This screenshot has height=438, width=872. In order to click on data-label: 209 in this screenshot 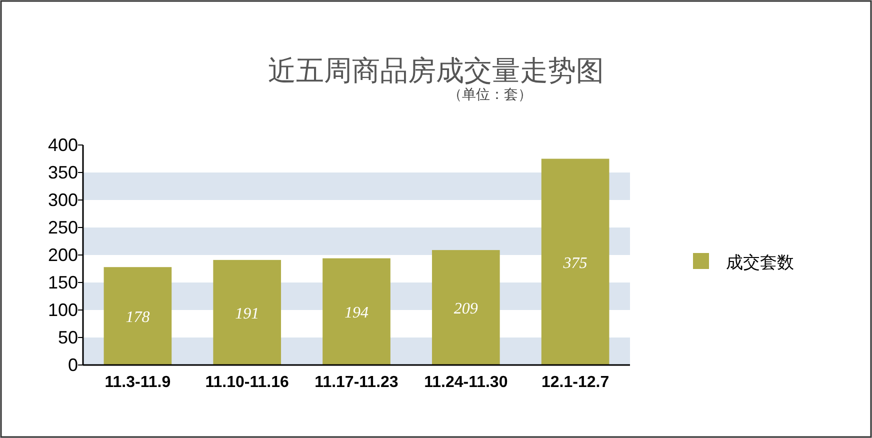, I will do `click(466, 309)`.